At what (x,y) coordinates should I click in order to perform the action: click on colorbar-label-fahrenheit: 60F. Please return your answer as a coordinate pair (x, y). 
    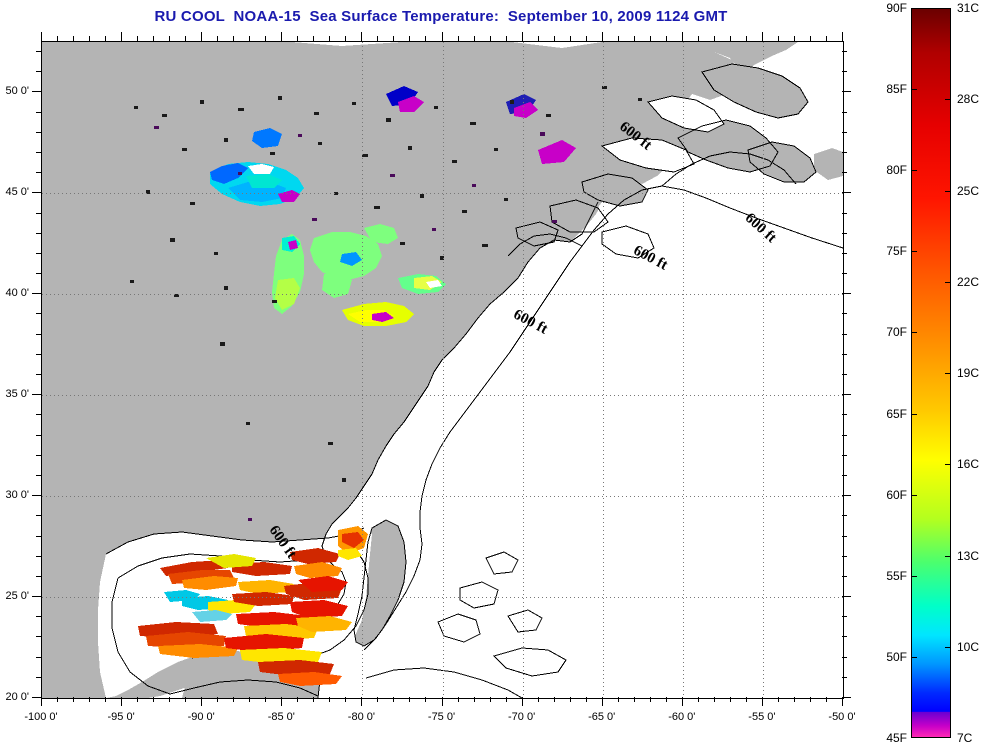
    Looking at the image, I should click on (896, 494).